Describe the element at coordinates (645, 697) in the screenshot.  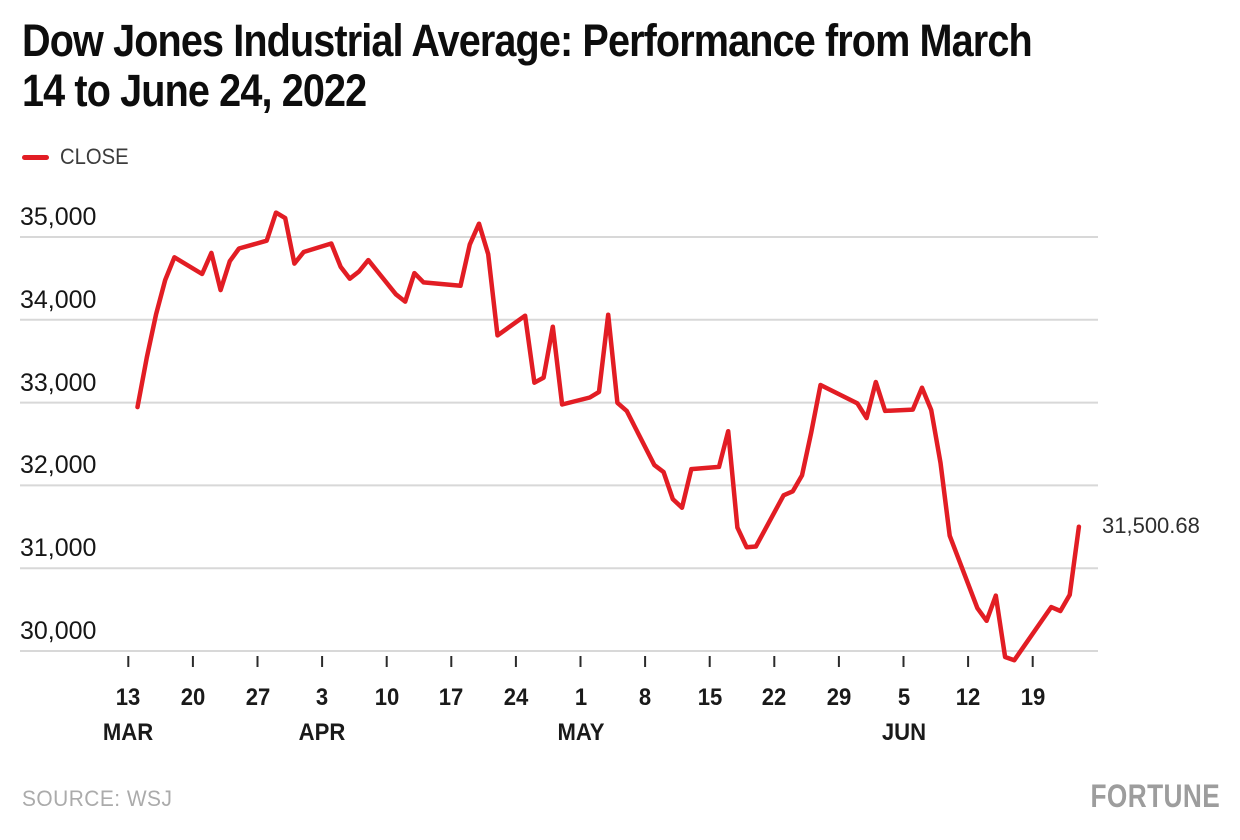
I see `x-axis-day-label: 8` at that location.